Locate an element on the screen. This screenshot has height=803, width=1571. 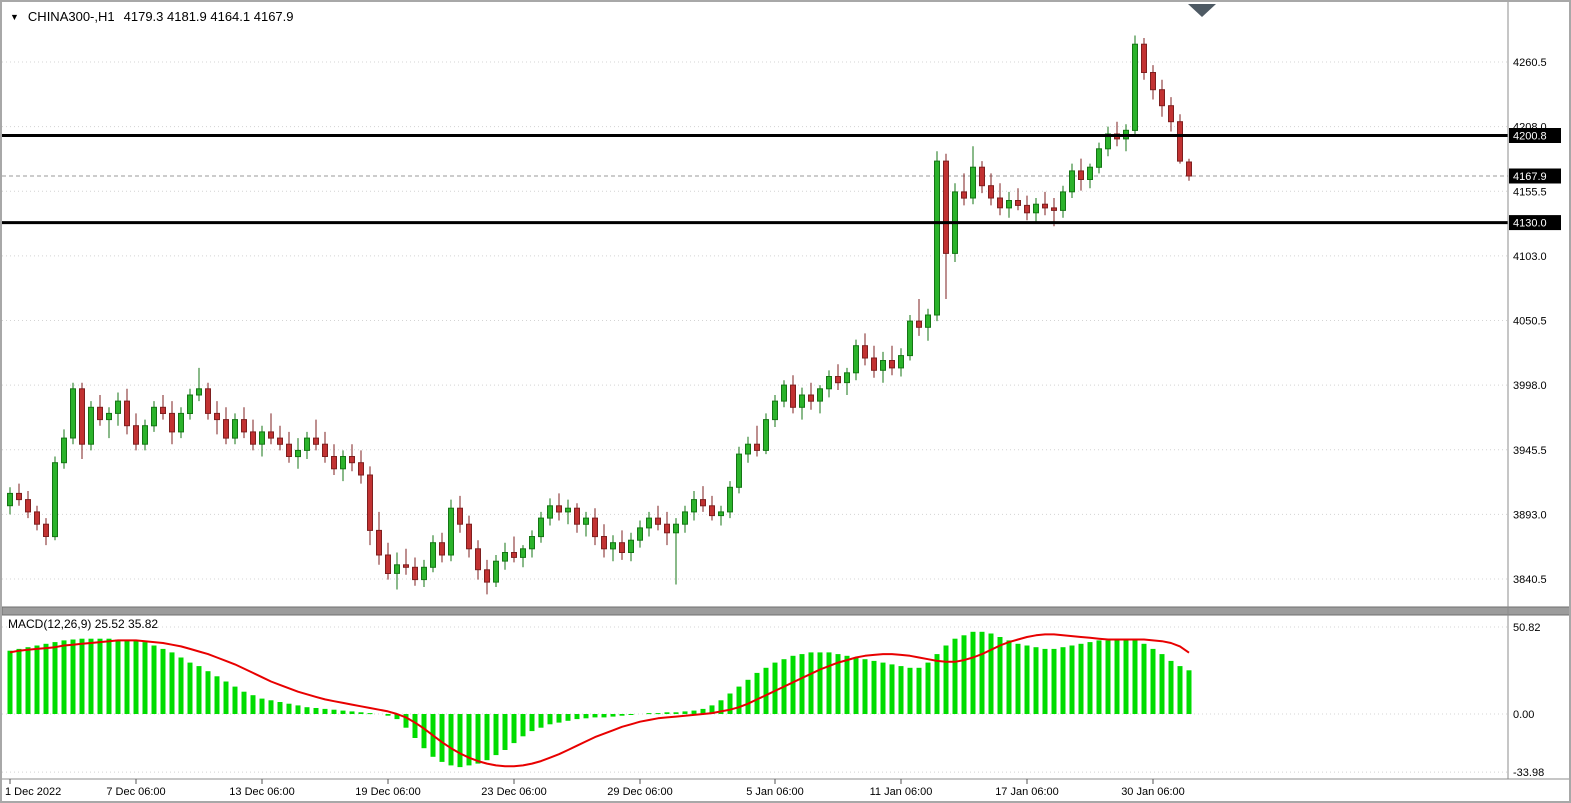
price-tick-label: 4155.5 is located at coordinates (1530, 192).